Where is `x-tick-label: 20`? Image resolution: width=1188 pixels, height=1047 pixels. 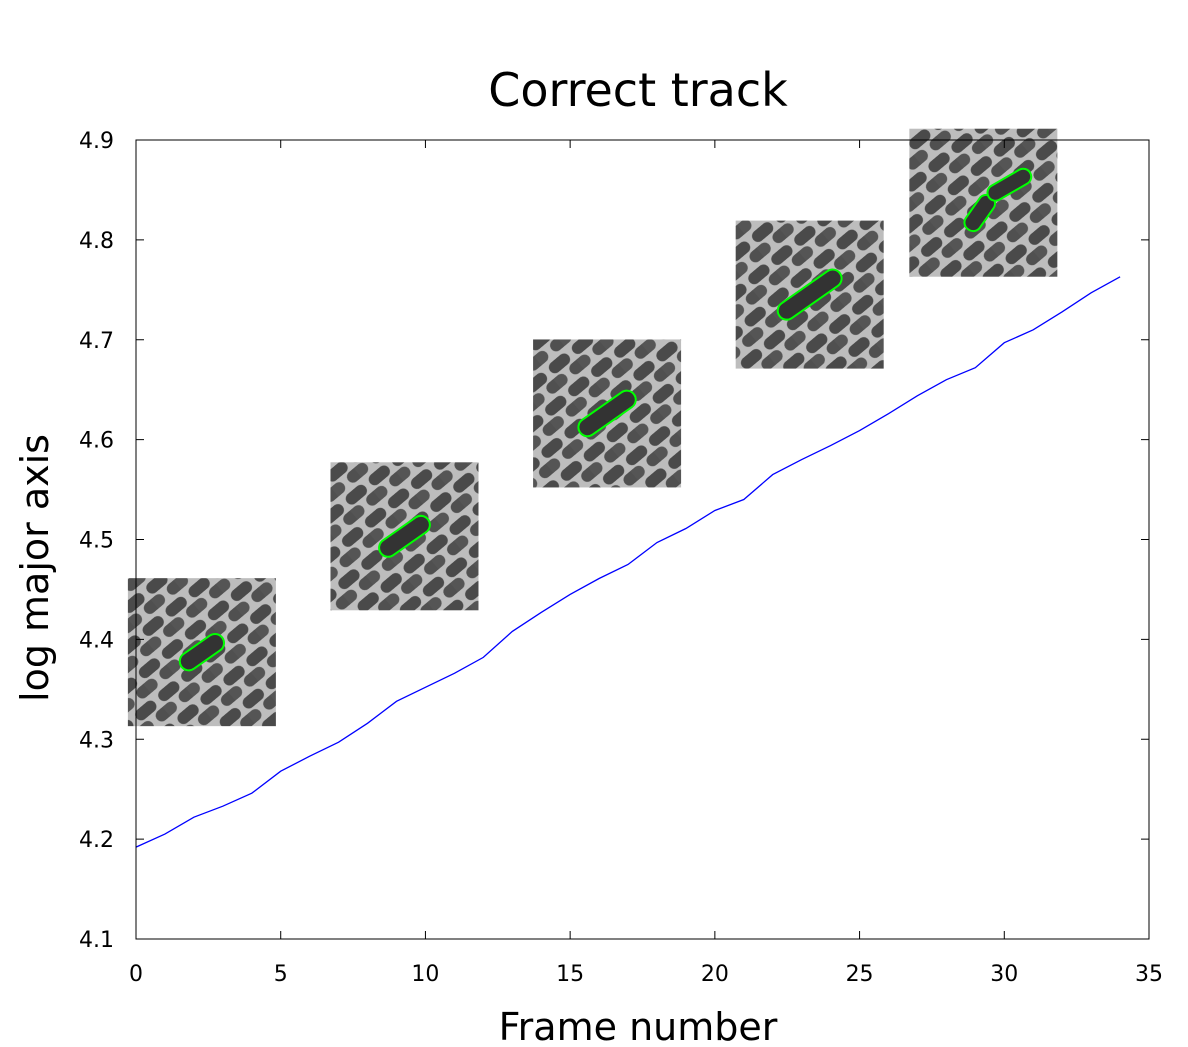 x-tick-label: 20 is located at coordinates (715, 974).